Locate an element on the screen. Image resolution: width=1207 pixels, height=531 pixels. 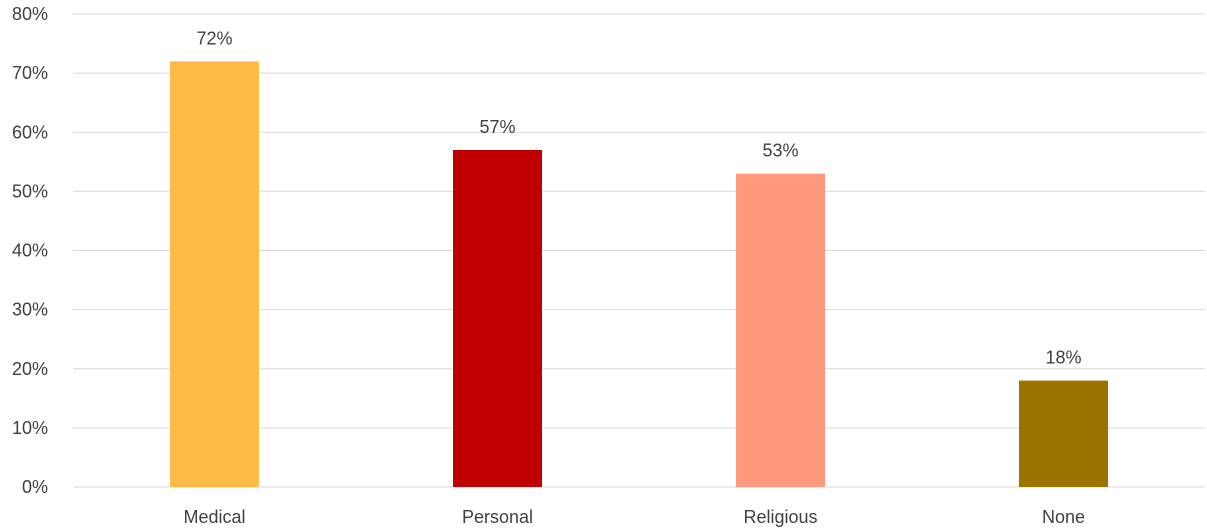
bar-personal is located at coordinates (497, 318).